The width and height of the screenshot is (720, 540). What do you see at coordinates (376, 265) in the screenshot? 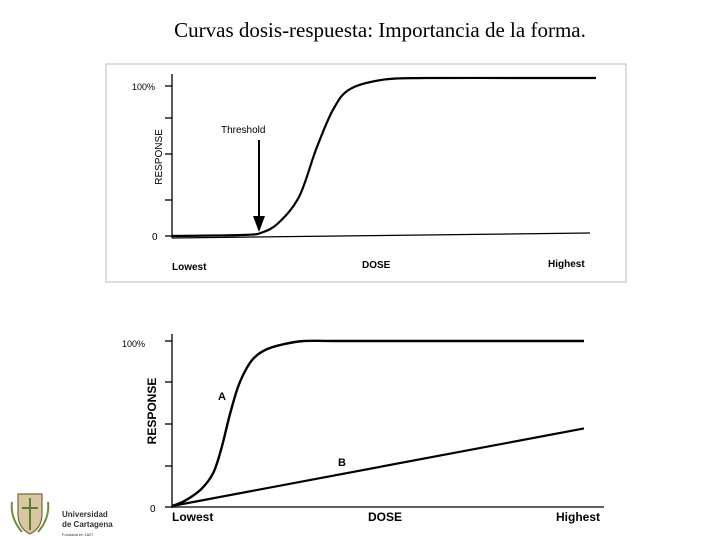
I see `chart1-xlabel: DOSE` at bounding box center [376, 265].